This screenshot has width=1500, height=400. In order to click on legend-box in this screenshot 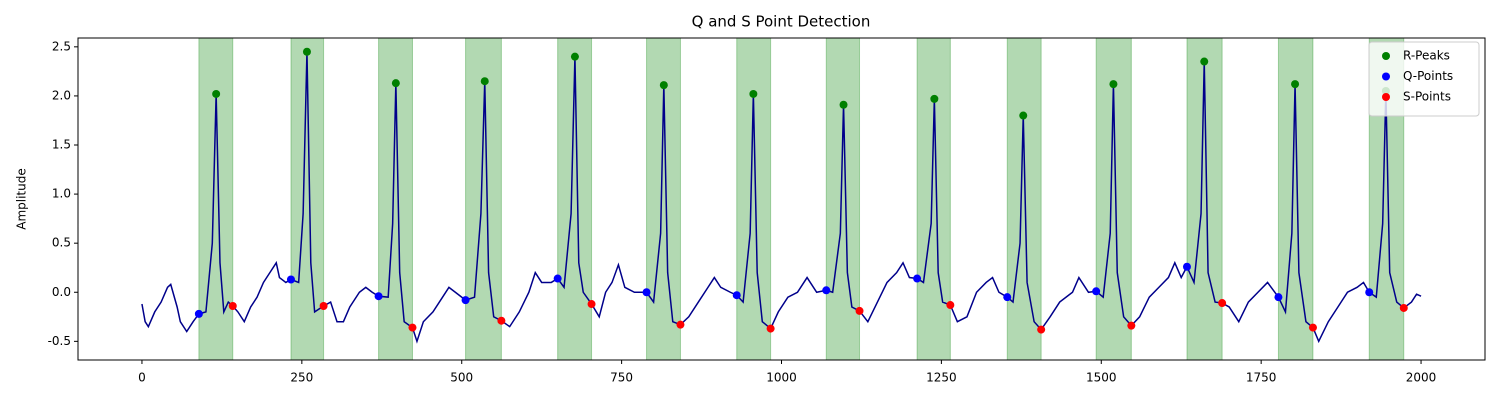, I will do `click(1424, 79)`.